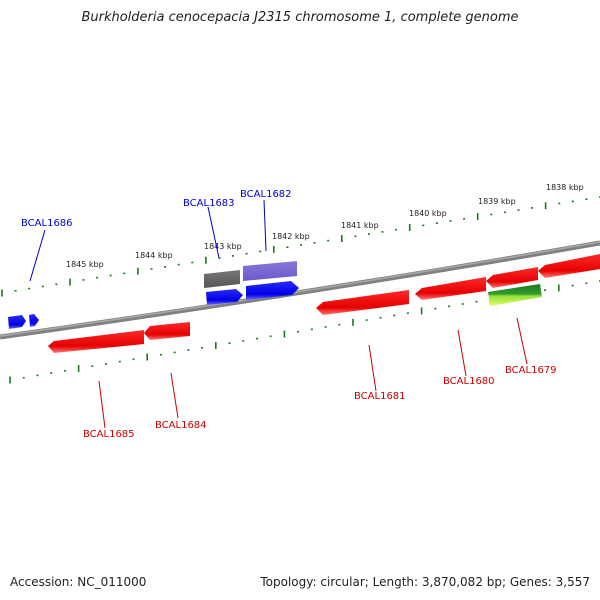  Describe the element at coordinates (78, 582) in the screenshot. I see `accession-text: Accession: NC_011000` at that location.